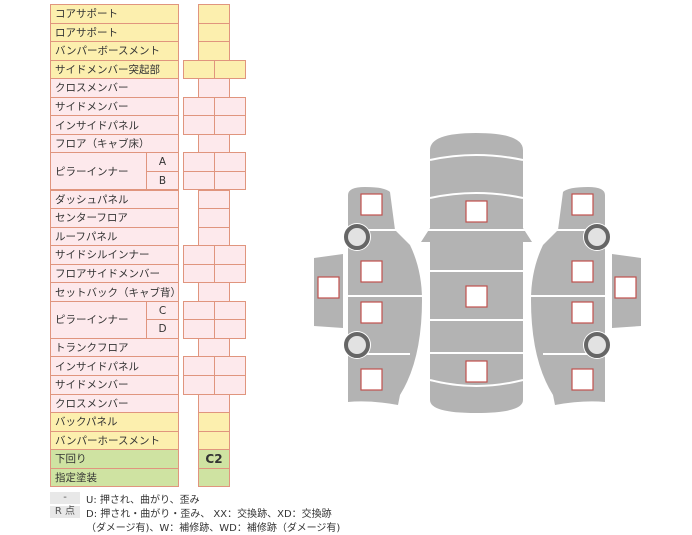  Describe the element at coordinates (214, 477) in the screenshot. I see `damage-cell` at that location.